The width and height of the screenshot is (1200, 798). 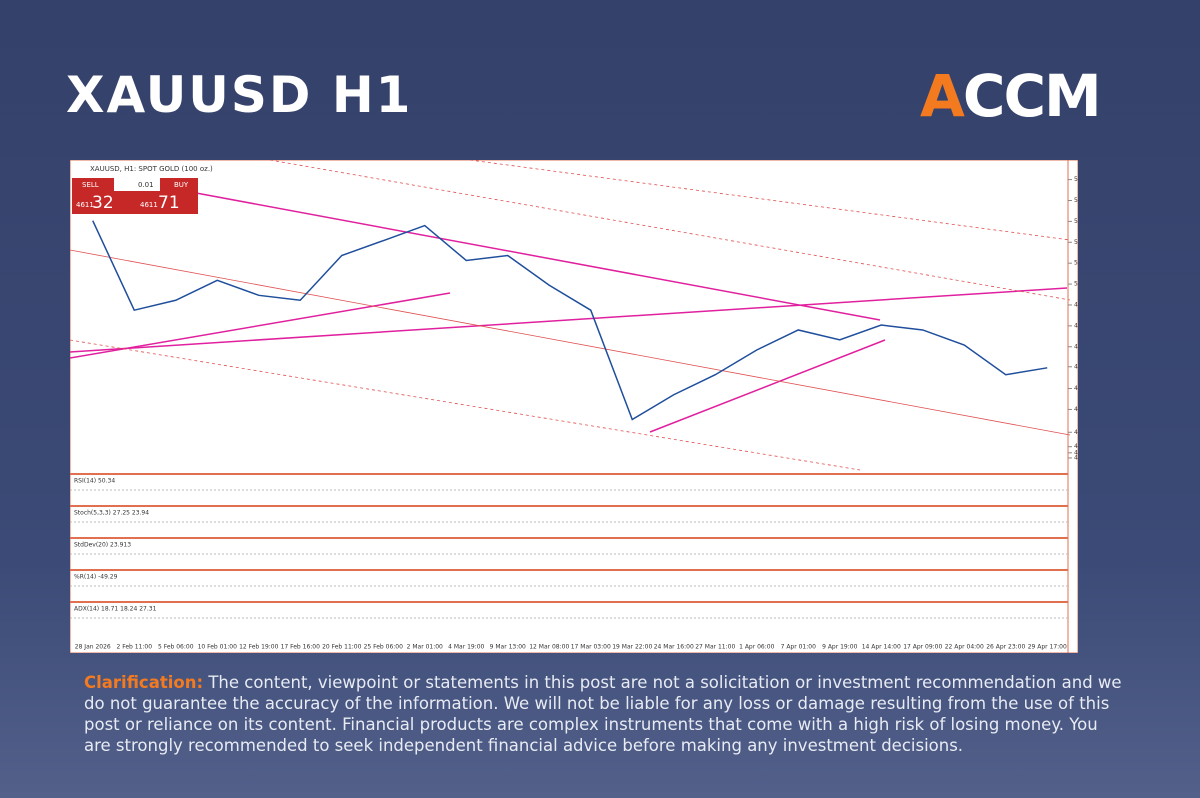 What do you see at coordinates (1076, 263) in the screenshot?
I see `y-tick-label: 5134.30` at bounding box center [1076, 263].